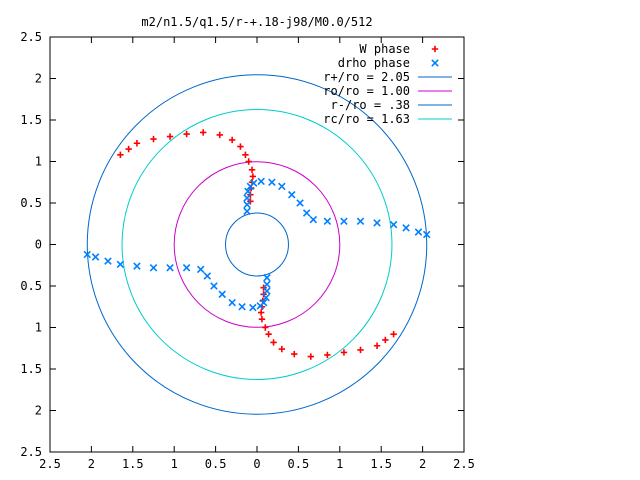  Describe the element at coordinates (370, 105) in the screenshot. I see `legend-label: r-/ro = .38` at that location.